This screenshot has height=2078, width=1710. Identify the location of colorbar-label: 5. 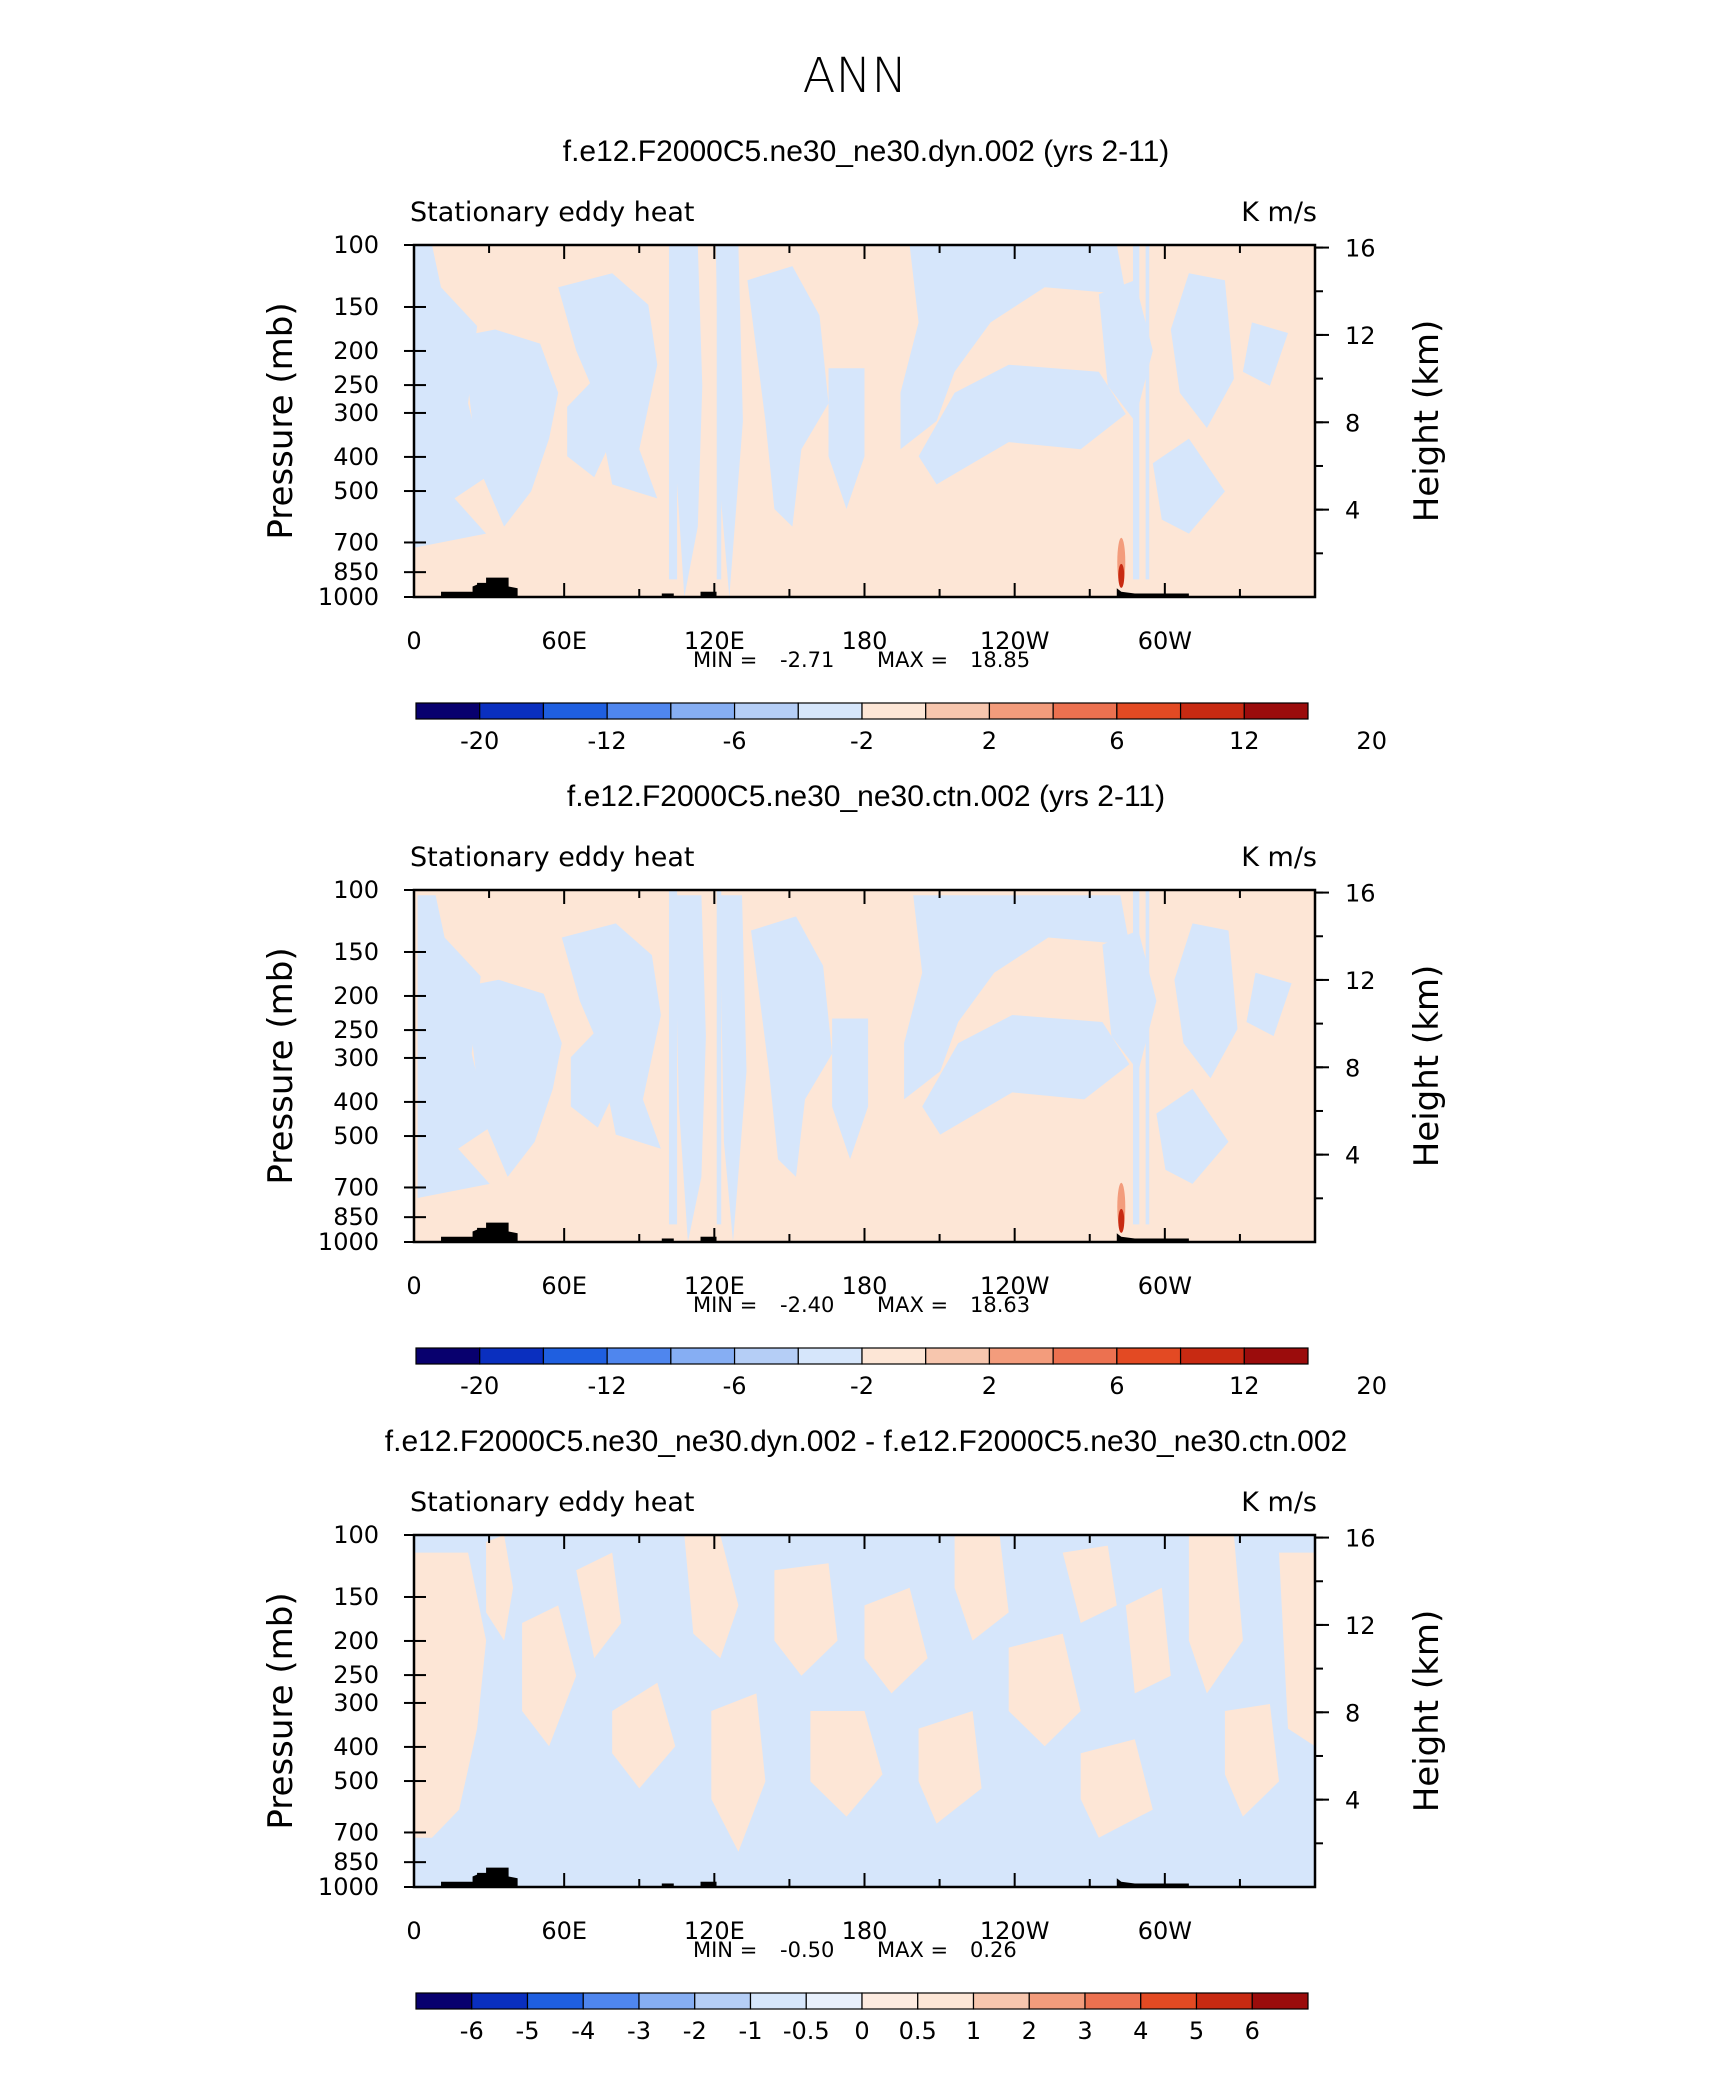
(1196, 2031).